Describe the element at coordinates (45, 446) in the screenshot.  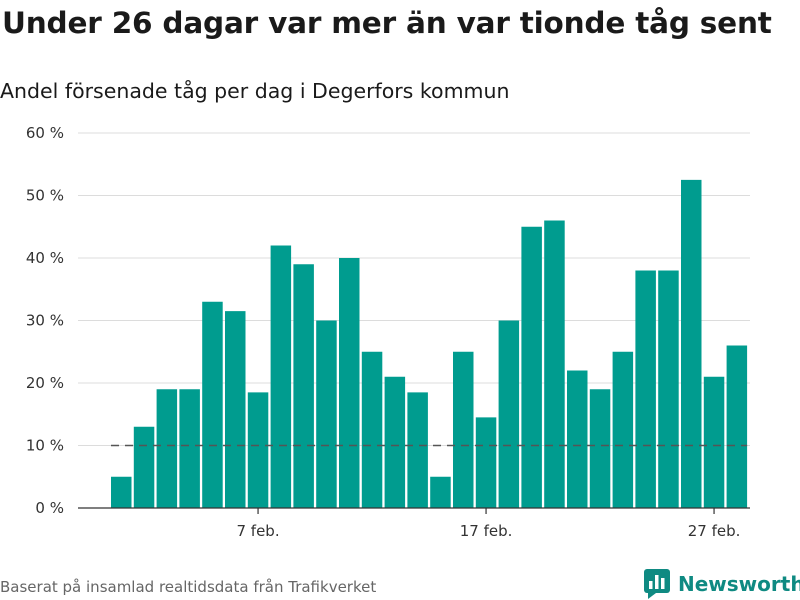
I see `y-tick-label: 10 %` at that location.